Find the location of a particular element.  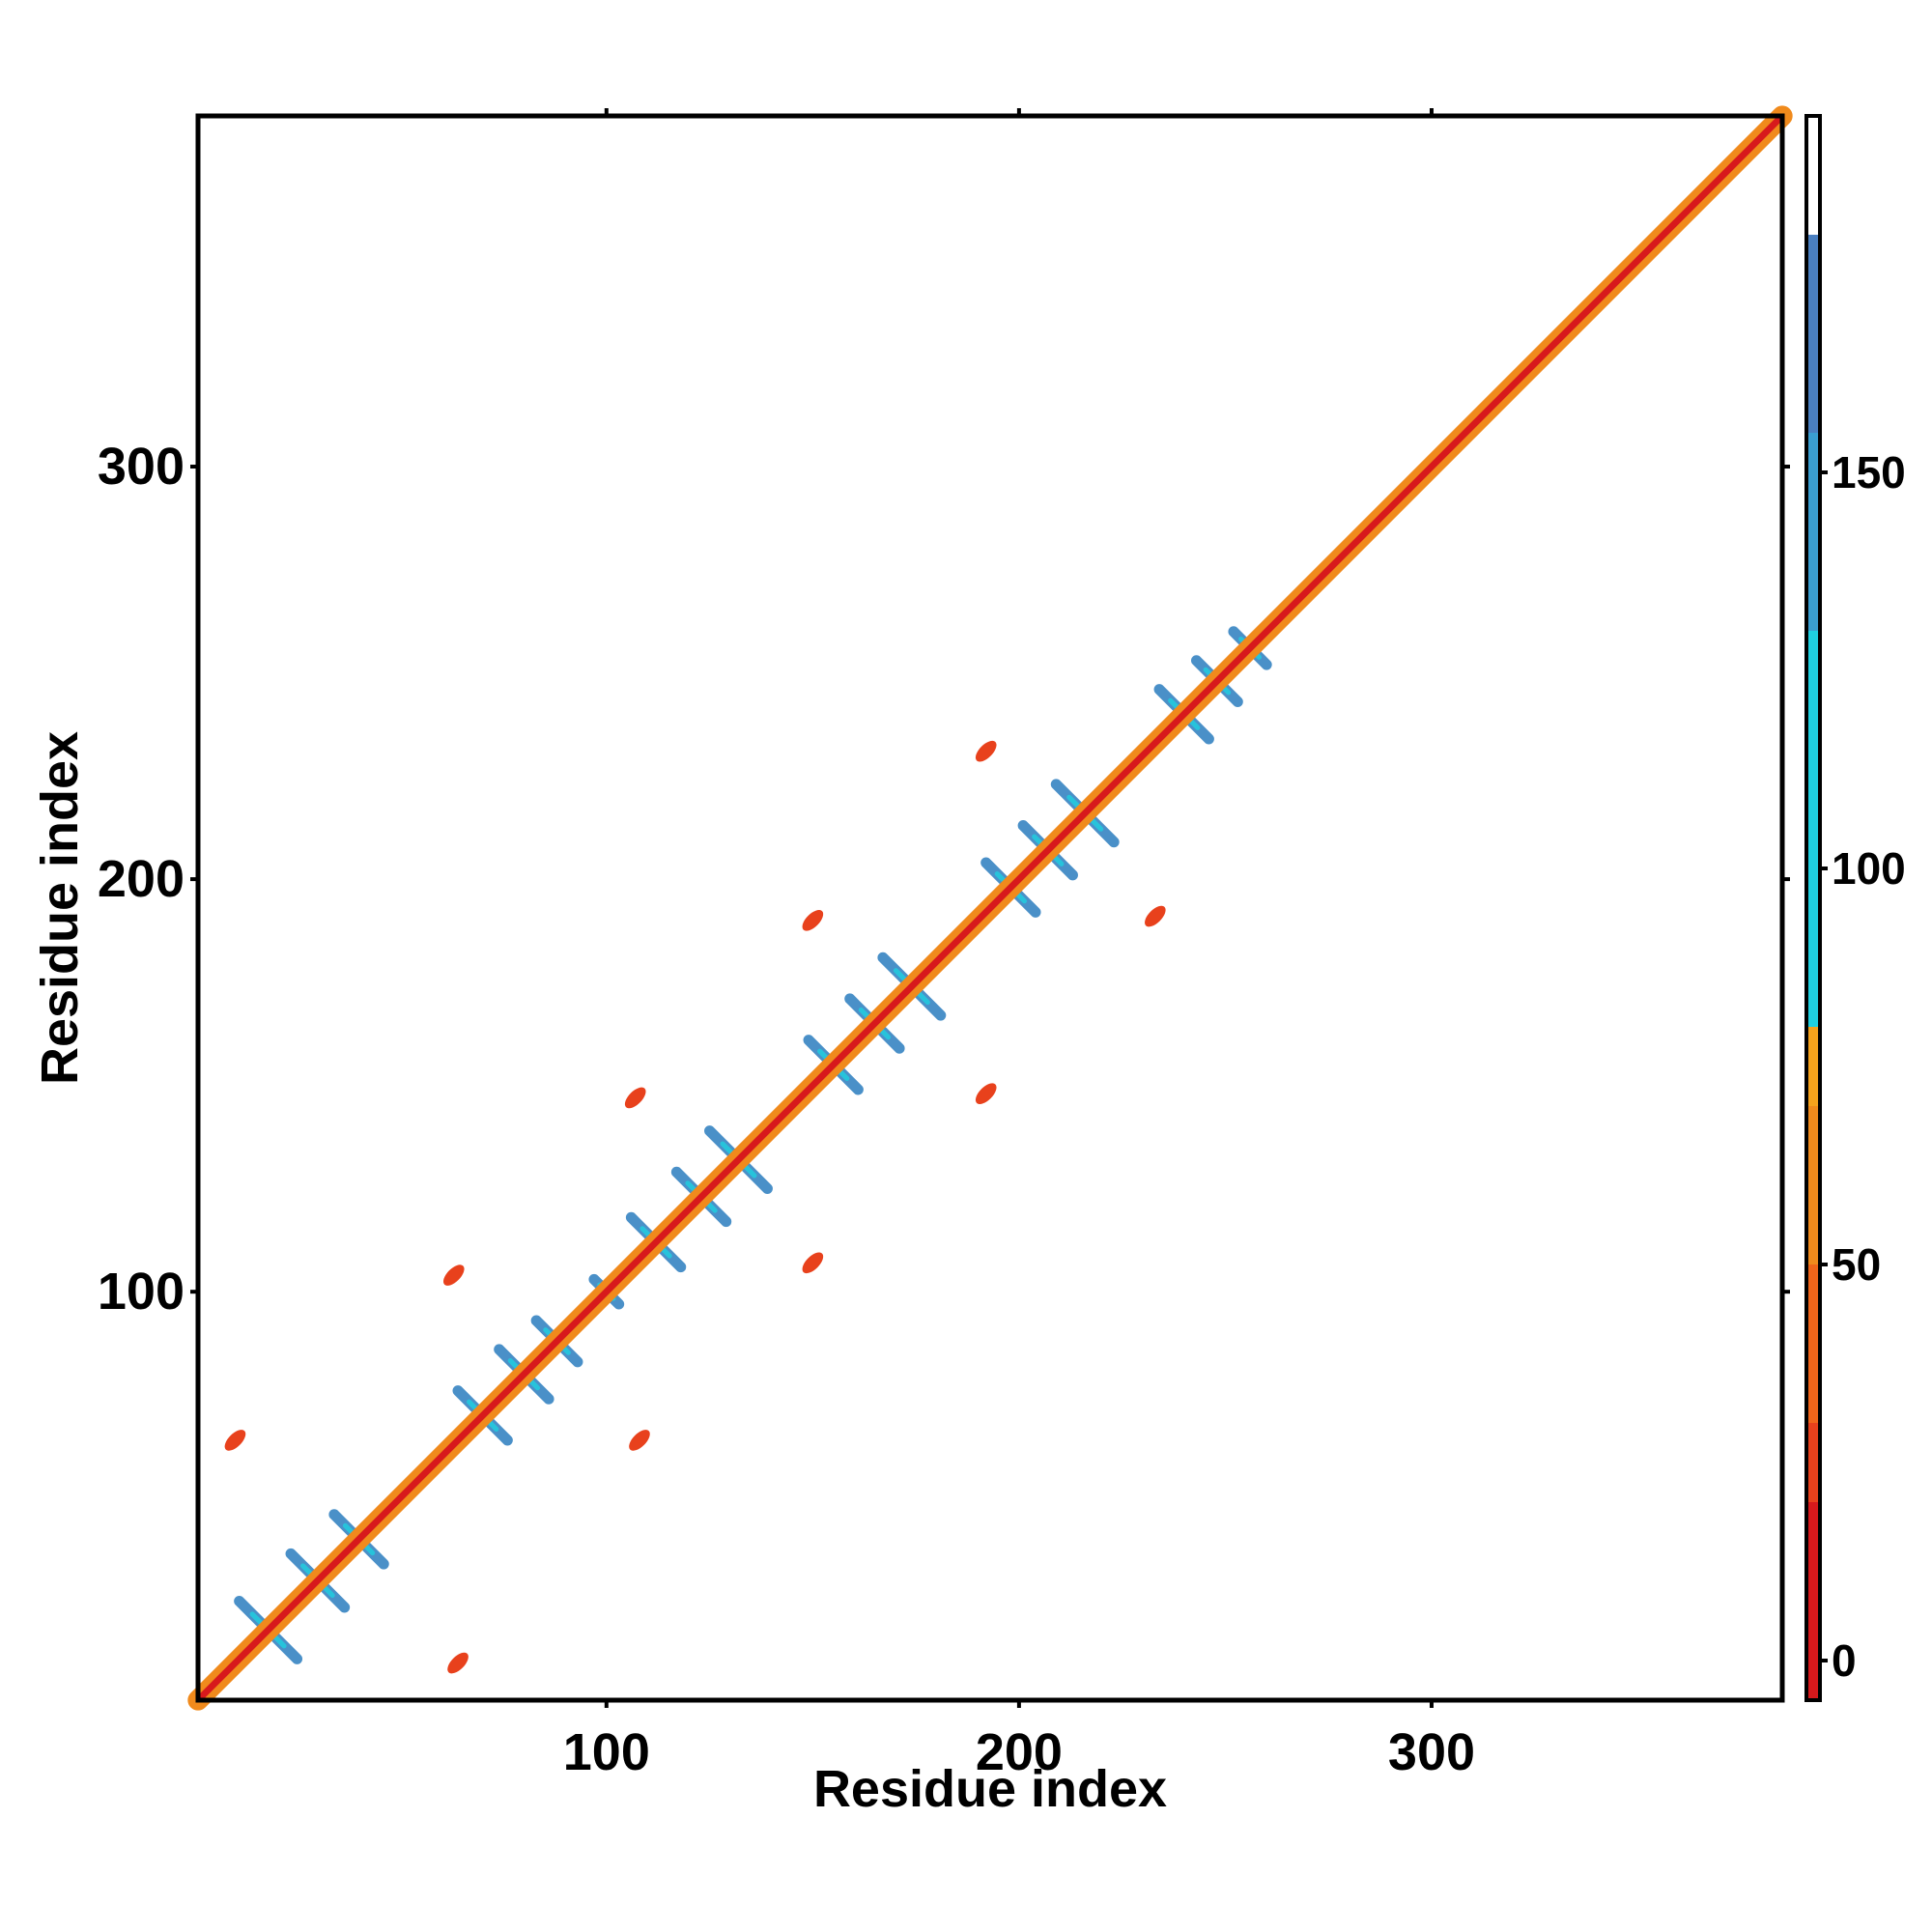

colorbar-tick-label-2: 100 is located at coordinates (1869, 868).